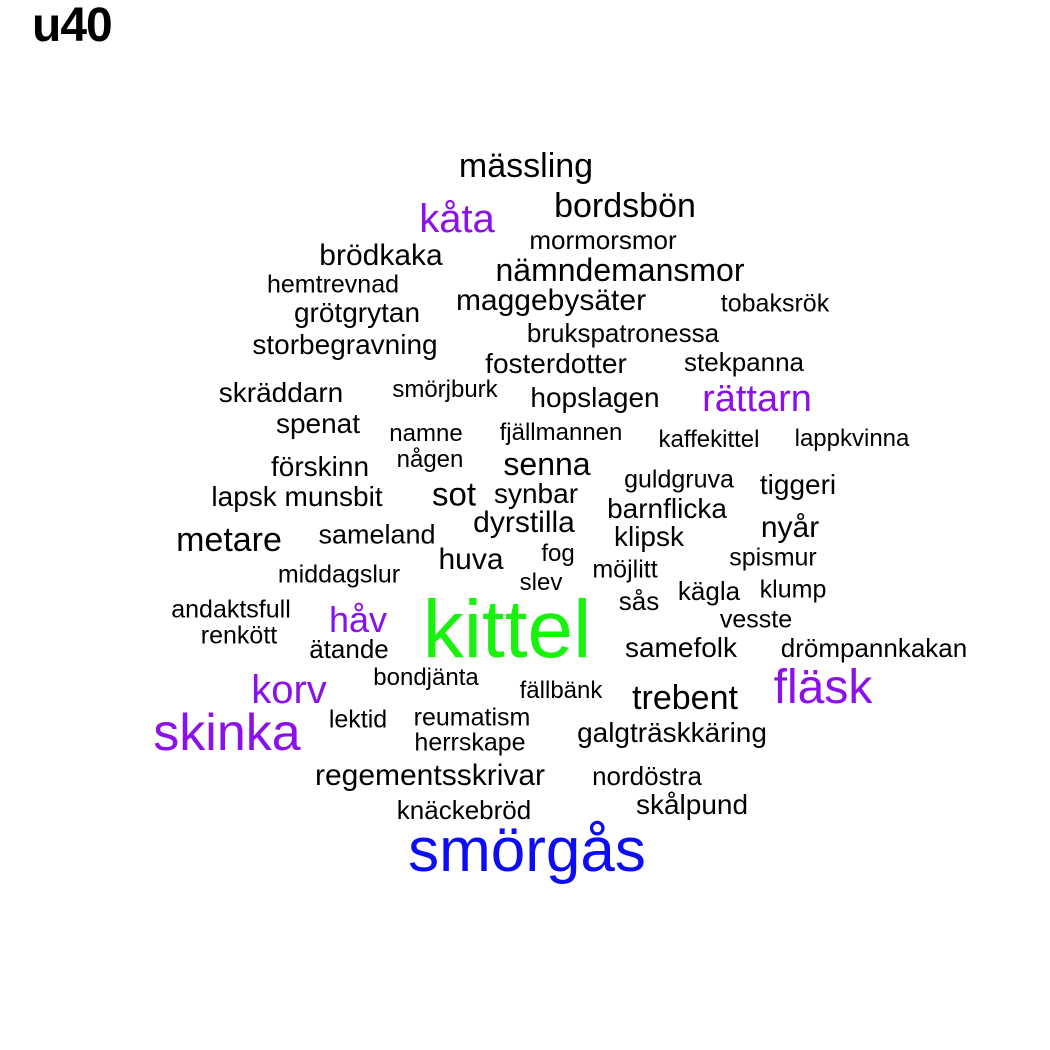  I want to click on word-brukspatronessa: brukspatronessa, so click(623, 333).